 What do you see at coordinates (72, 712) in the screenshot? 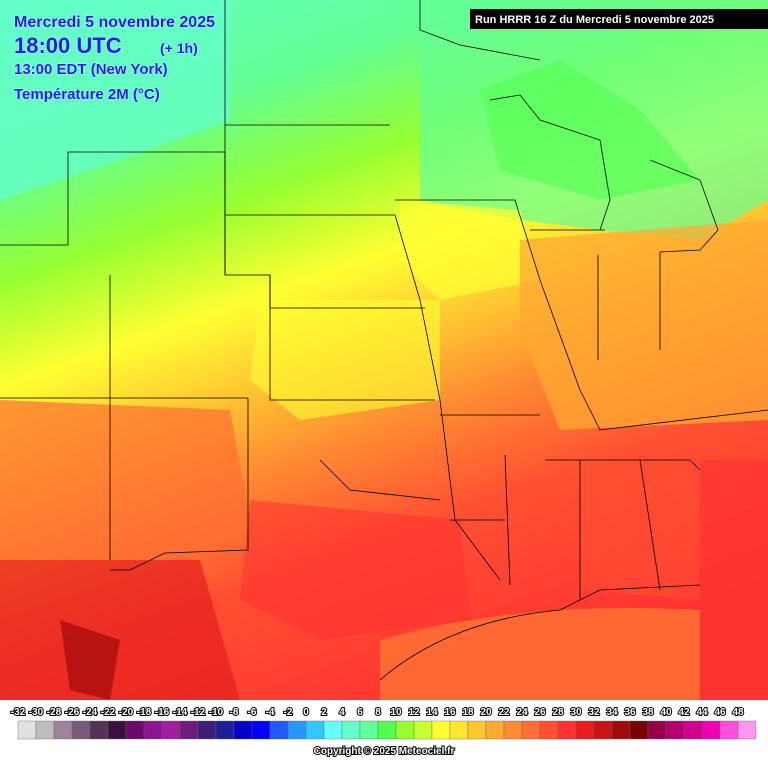
I see `legend-label: -26` at bounding box center [72, 712].